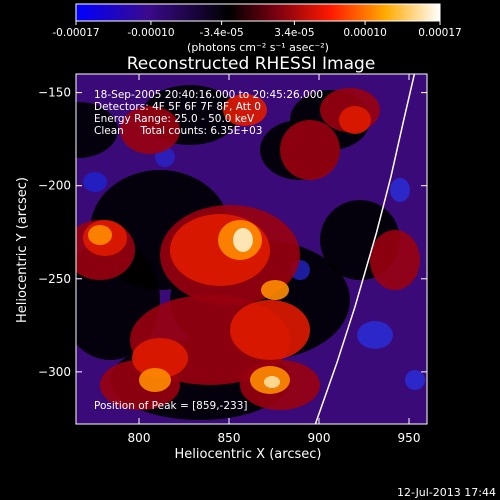 The height and width of the screenshot is (500, 500). I want to click on annotation-clean: Clean Total counts: 6.35E+03, so click(178, 131).